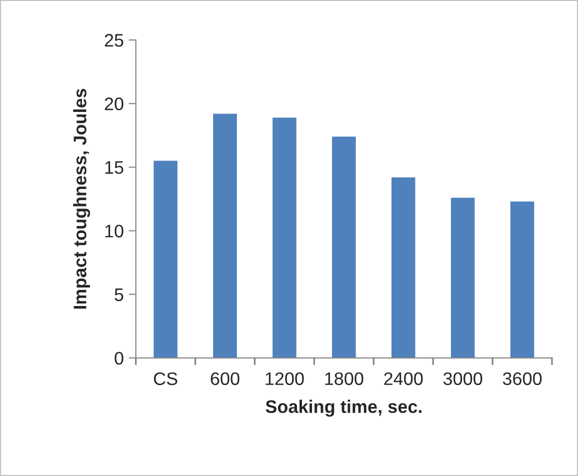 The height and width of the screenshot is (476, 578). What do you see at coordinates (114, 167) in the screenshot?
I see `y-tick-label: 15` at bounding box center [114, 167].